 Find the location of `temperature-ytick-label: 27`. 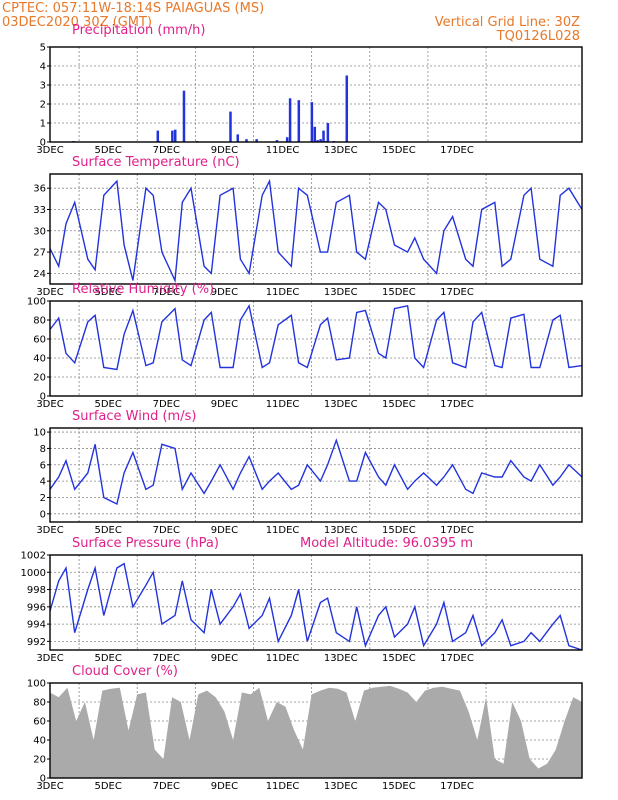

temperature-ytick-label: 27 is located at coordinates (39, 253).